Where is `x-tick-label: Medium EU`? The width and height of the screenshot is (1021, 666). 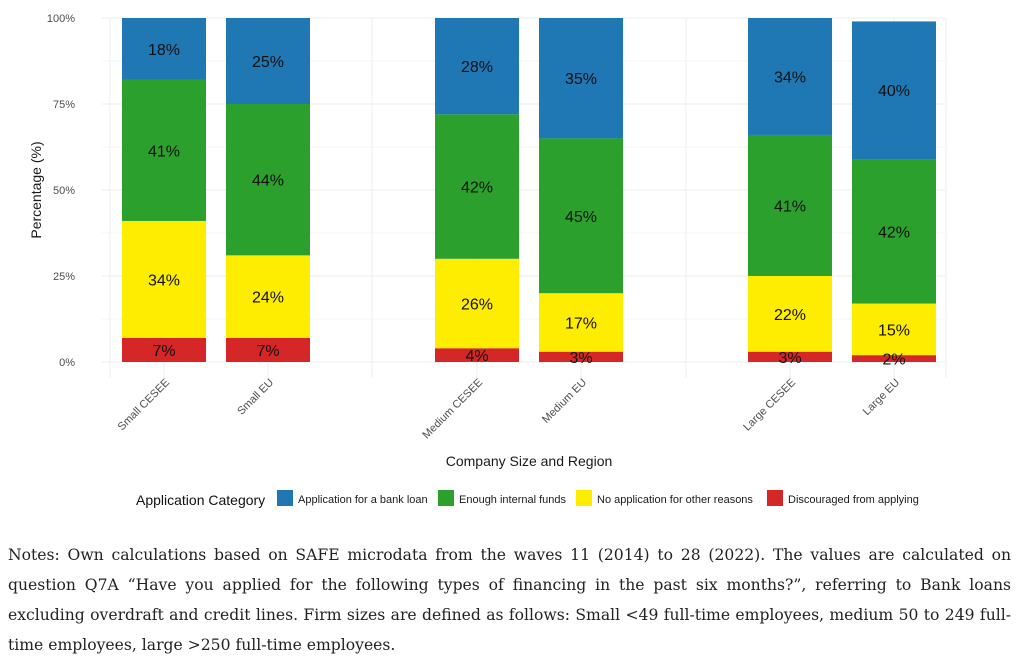
x-tick-label: Medium EU is located at coordinates (564, 401).